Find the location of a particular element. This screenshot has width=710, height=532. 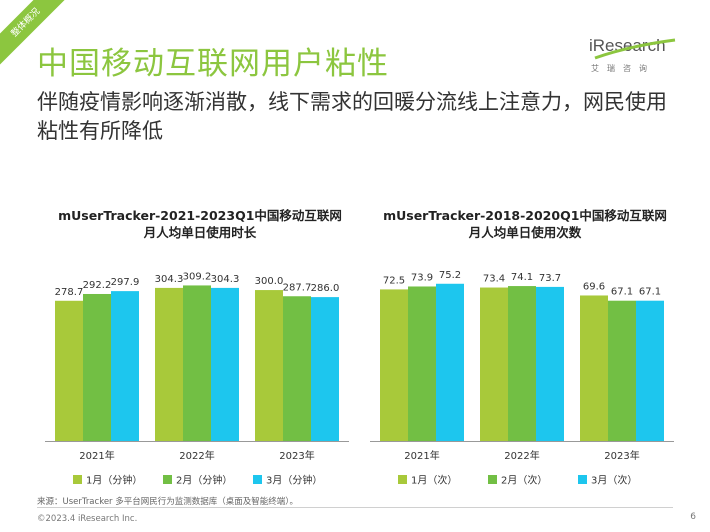

data-label: 73.9 is located at coordinates (422, 277).